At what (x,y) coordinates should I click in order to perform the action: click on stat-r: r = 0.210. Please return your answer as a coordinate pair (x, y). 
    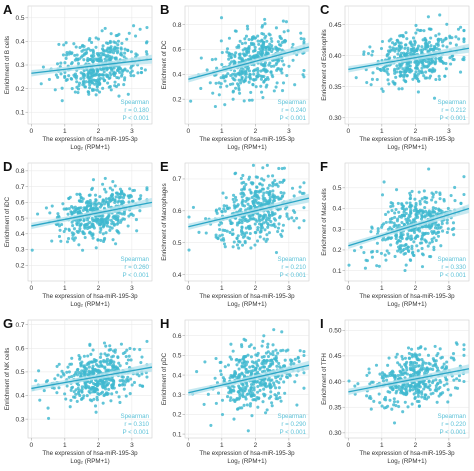
    Looking at the image, I should click on (293, 267).